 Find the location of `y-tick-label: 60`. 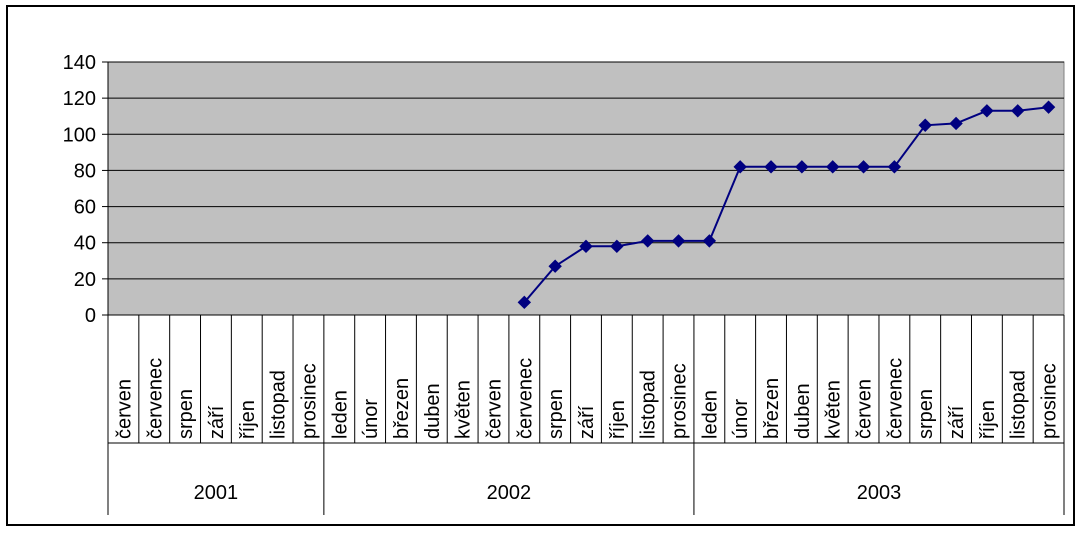

y-tick-label: 60 is located at coordinates (85, 208).